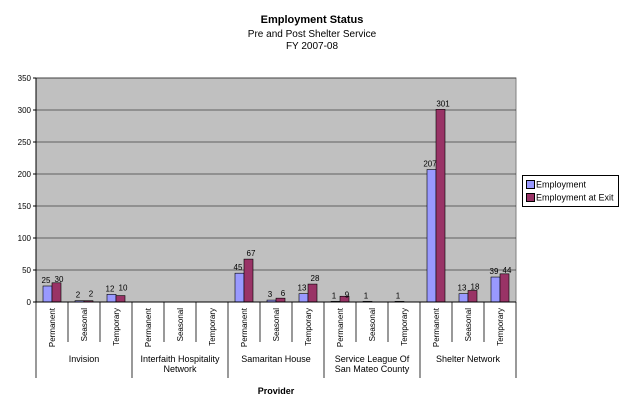 The image size is (624, 413). Describe the element at coordinates (25, 110) in the screenshot. I see `y-tick-label: 300` at that location.